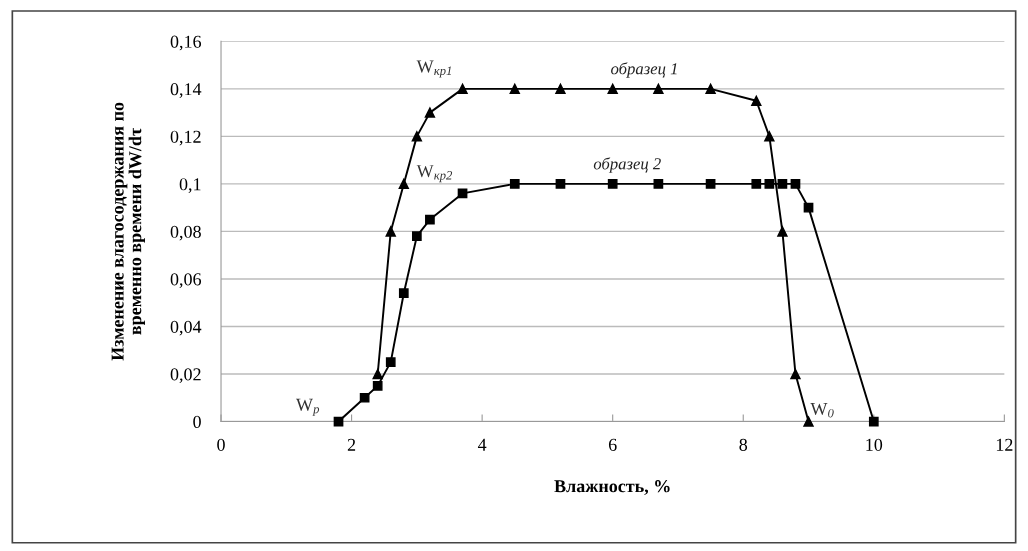  Describe the element at coordinates (186, 43) in the screenshot. I see `y-tick-label: 0,16` at that location.